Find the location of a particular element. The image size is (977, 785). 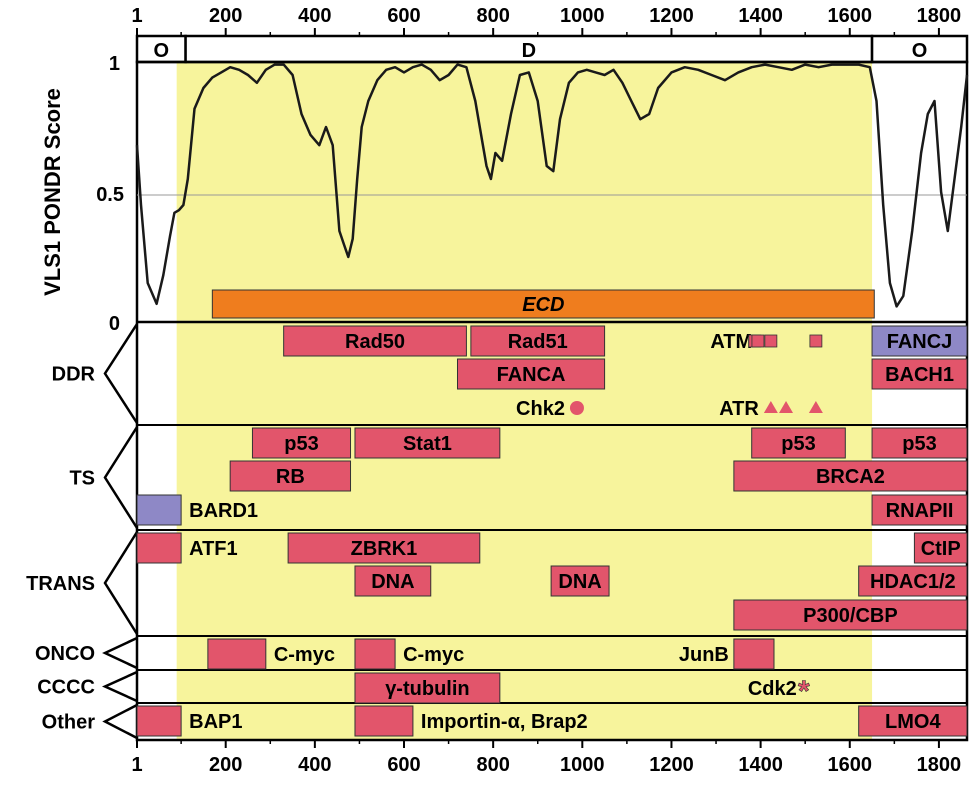

interactor-label: JunB is located at coordinates (704, 655).